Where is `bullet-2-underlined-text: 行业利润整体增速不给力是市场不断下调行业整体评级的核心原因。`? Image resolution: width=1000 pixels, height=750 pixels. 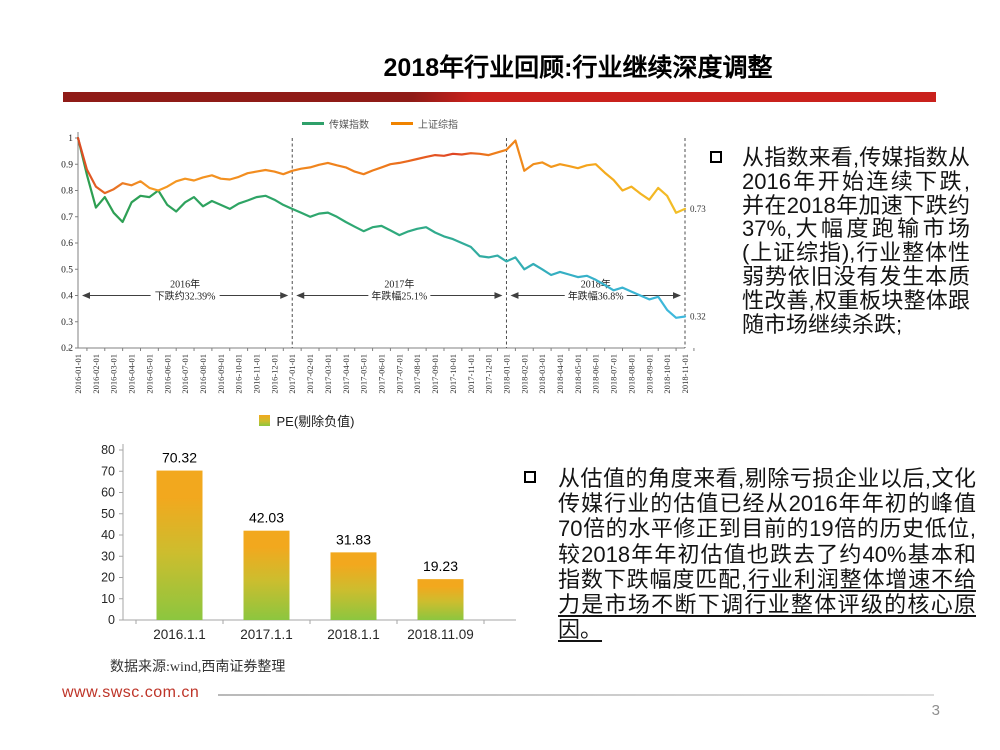 bullet-2-underlined-text: 行业利润整体增速不给力是市场不断下调行业整体评级的核心原因。 is located at coordinates (767, 604).